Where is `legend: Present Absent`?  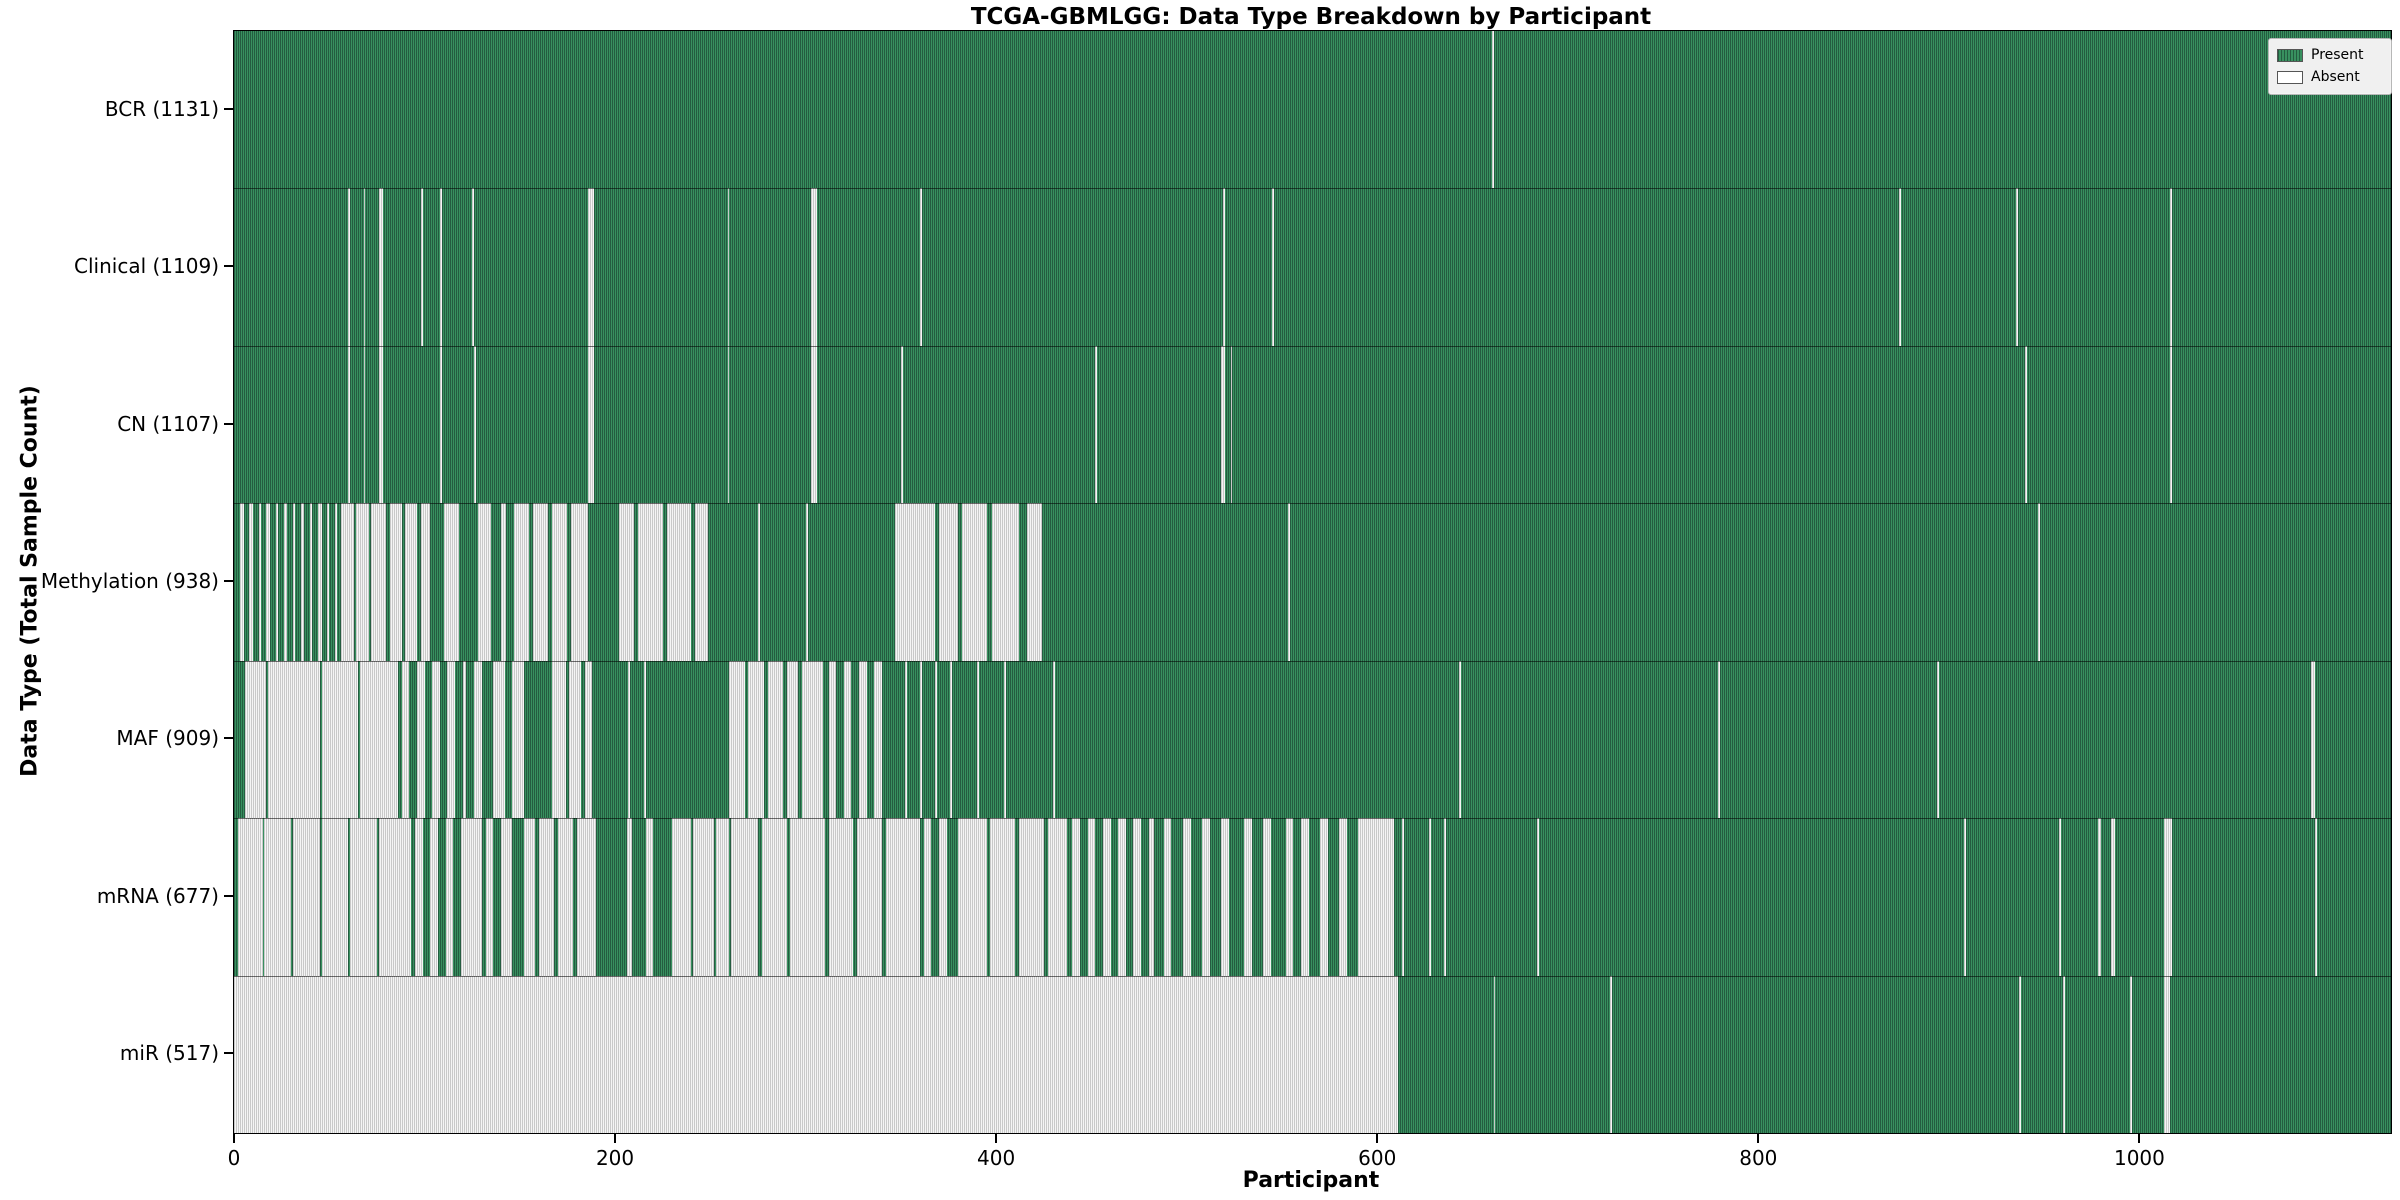 legend: Present Absent is located at coordinates (2330, 66).